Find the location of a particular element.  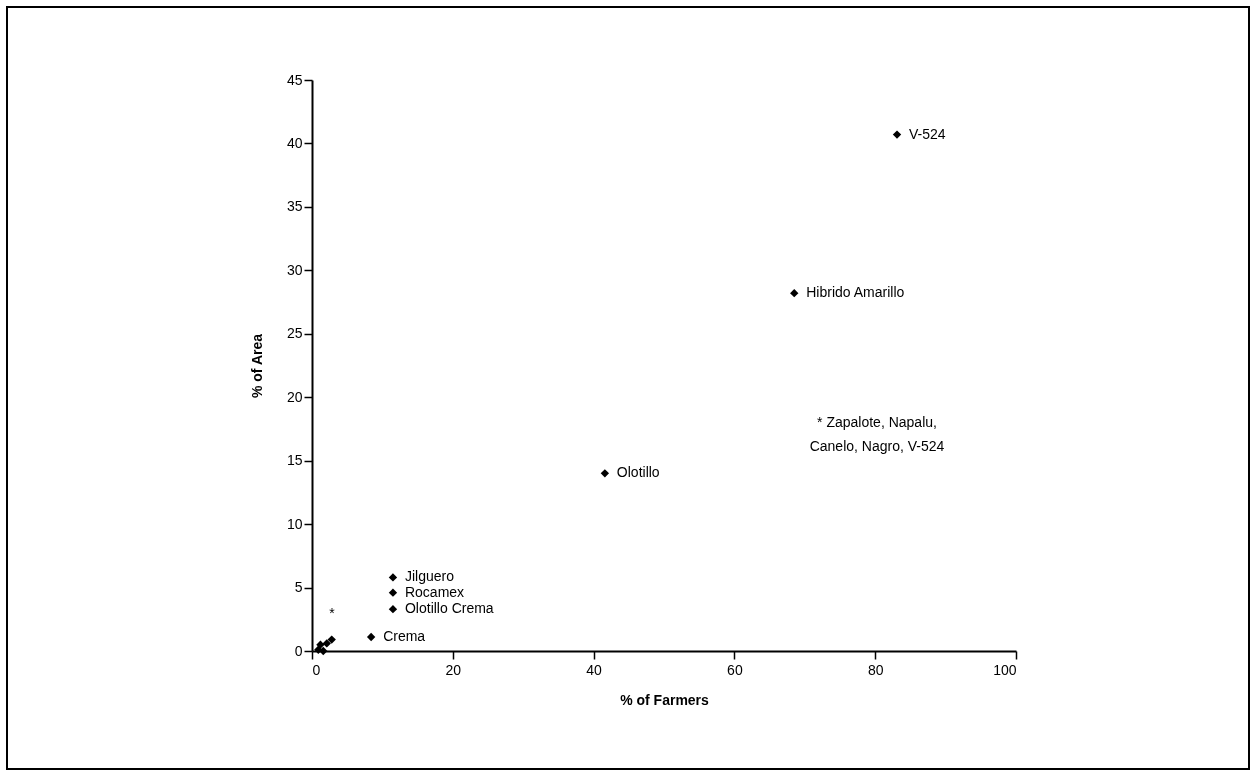

y-tick-label: 5 is located at coordinates (298, 587).